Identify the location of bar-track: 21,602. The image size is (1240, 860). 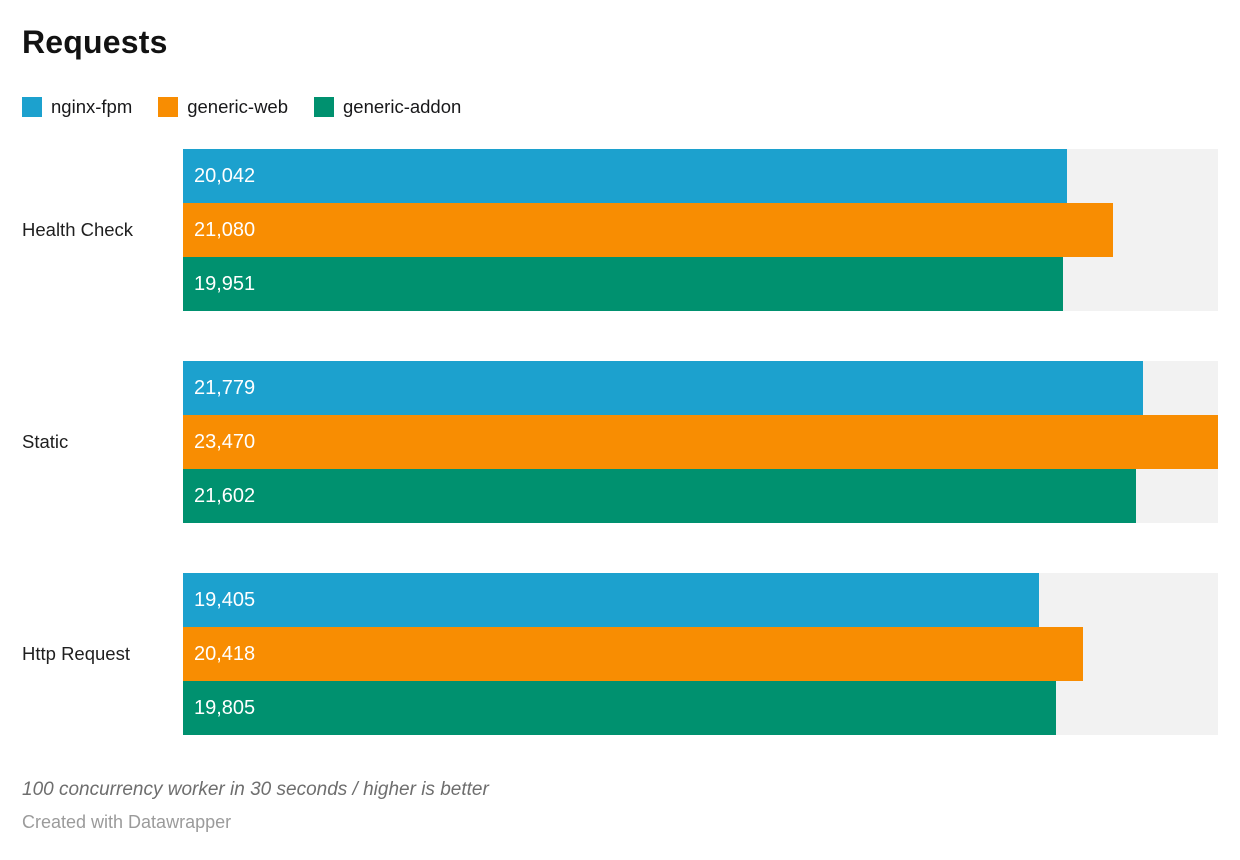
(700, 496).